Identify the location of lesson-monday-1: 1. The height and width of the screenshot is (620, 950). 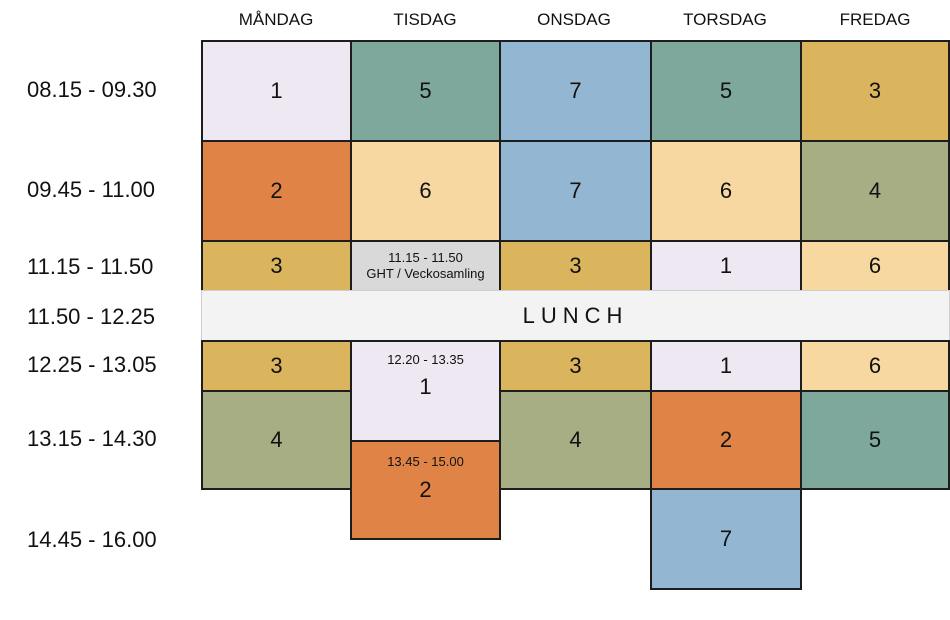
(276, 91).